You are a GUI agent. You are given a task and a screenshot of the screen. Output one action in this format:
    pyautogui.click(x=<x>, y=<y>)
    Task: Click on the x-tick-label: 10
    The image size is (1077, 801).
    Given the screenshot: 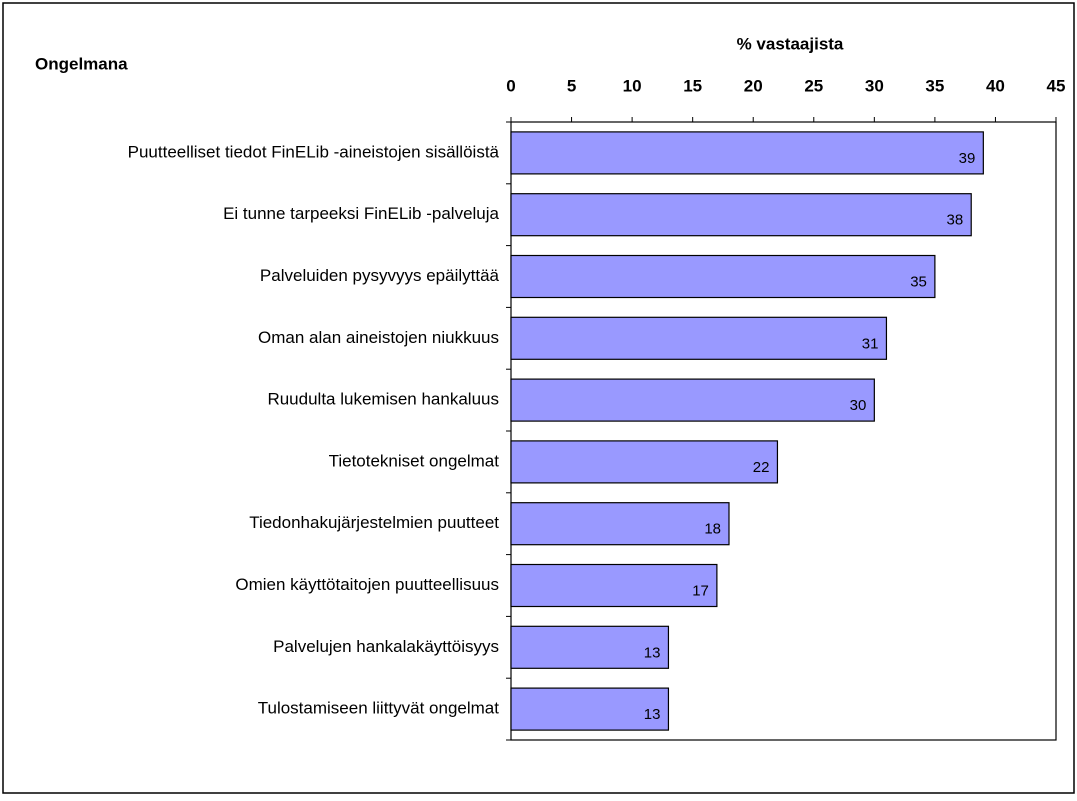 What is the action you would take?
    pyautogui.click(x=632, y=85)
    